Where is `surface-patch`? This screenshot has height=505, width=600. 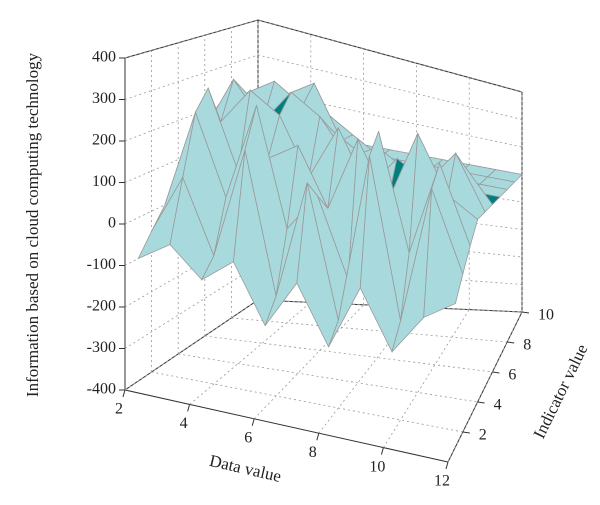 surface-patch is located at coordinates (443, 253).